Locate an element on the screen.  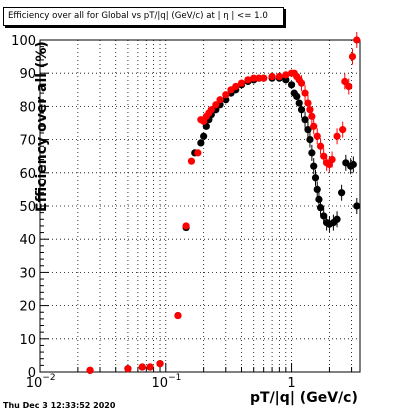
y-tick-label: 60 is located at coordinates (27, 174).